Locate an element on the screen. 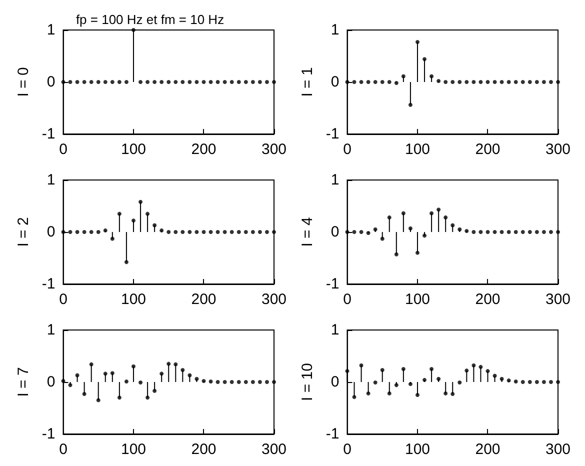 This screenshot has width=585, height=466. y-axis-title: I = 7 is located at coordinates (23, 382).